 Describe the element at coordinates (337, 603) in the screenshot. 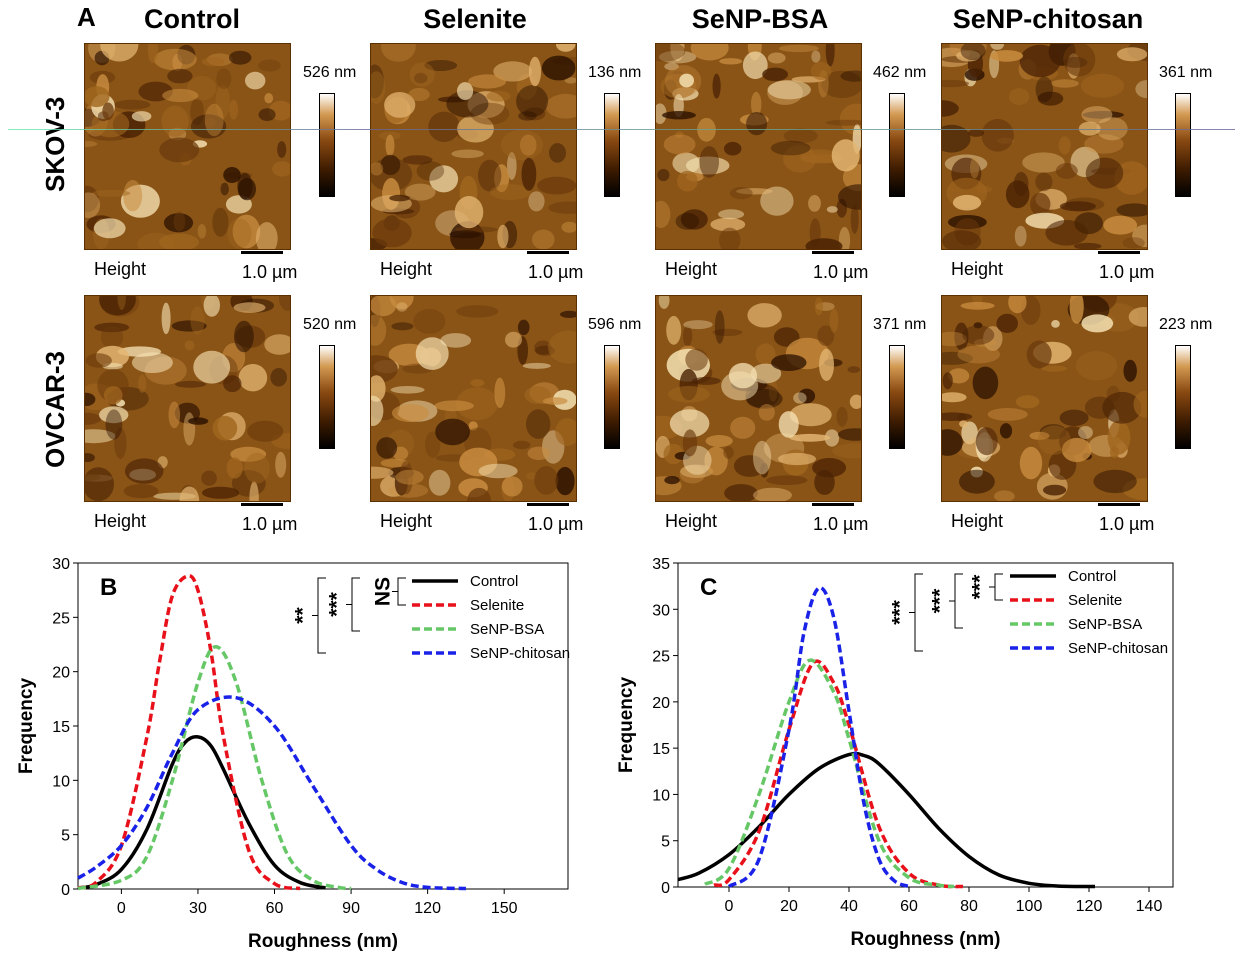

I see `significance-label-b: ***` at that location.